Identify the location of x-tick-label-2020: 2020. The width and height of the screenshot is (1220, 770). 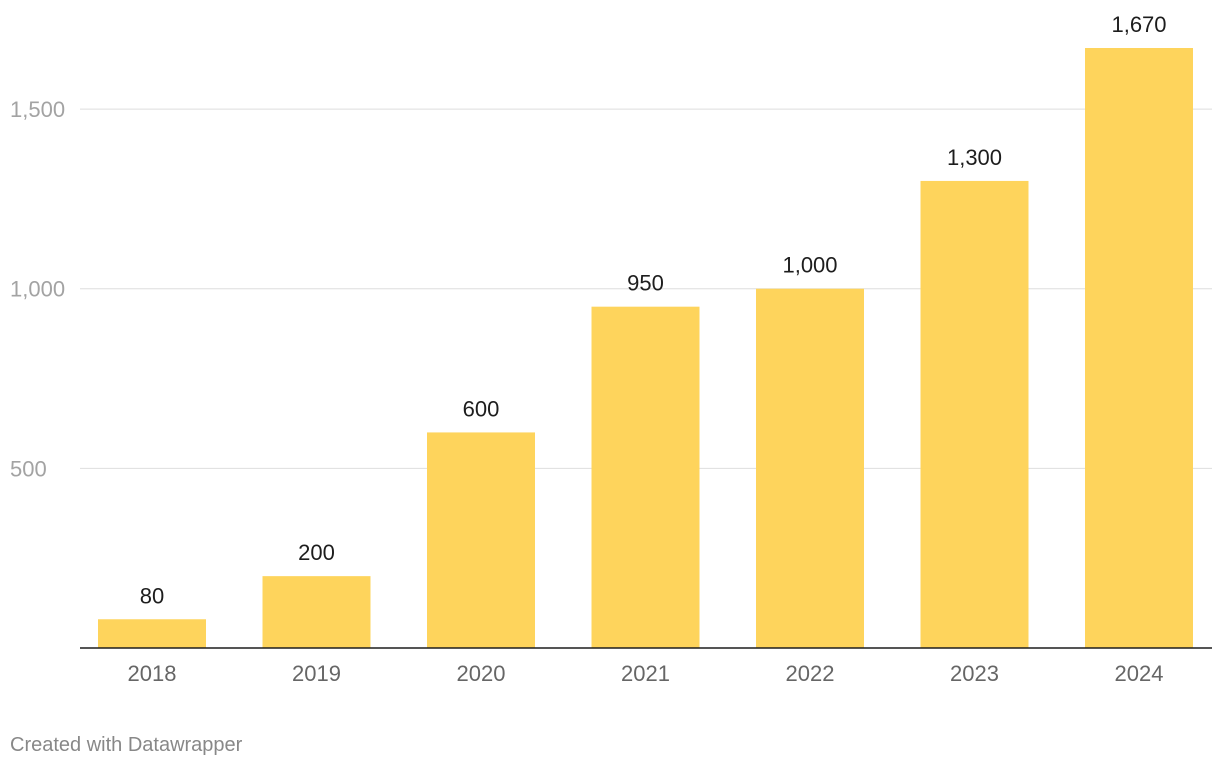
(481, 673).